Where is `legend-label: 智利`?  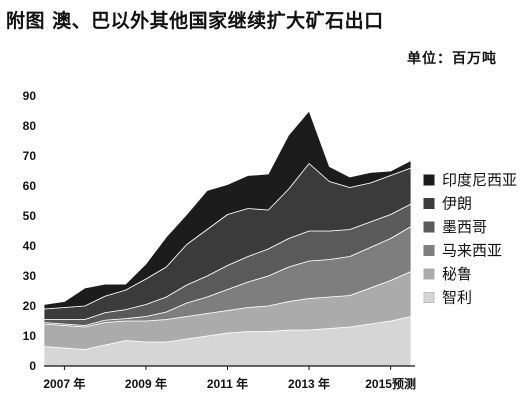 legend-label: 智利 is located at coordinates (457, 298).